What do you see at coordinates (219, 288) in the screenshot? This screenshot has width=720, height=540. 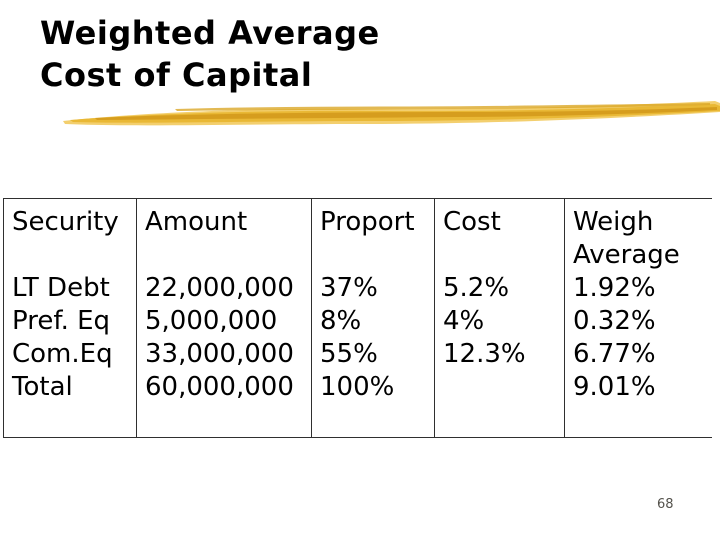 I see `table-cell: 22,000,000` at bounding box center [219, 288].